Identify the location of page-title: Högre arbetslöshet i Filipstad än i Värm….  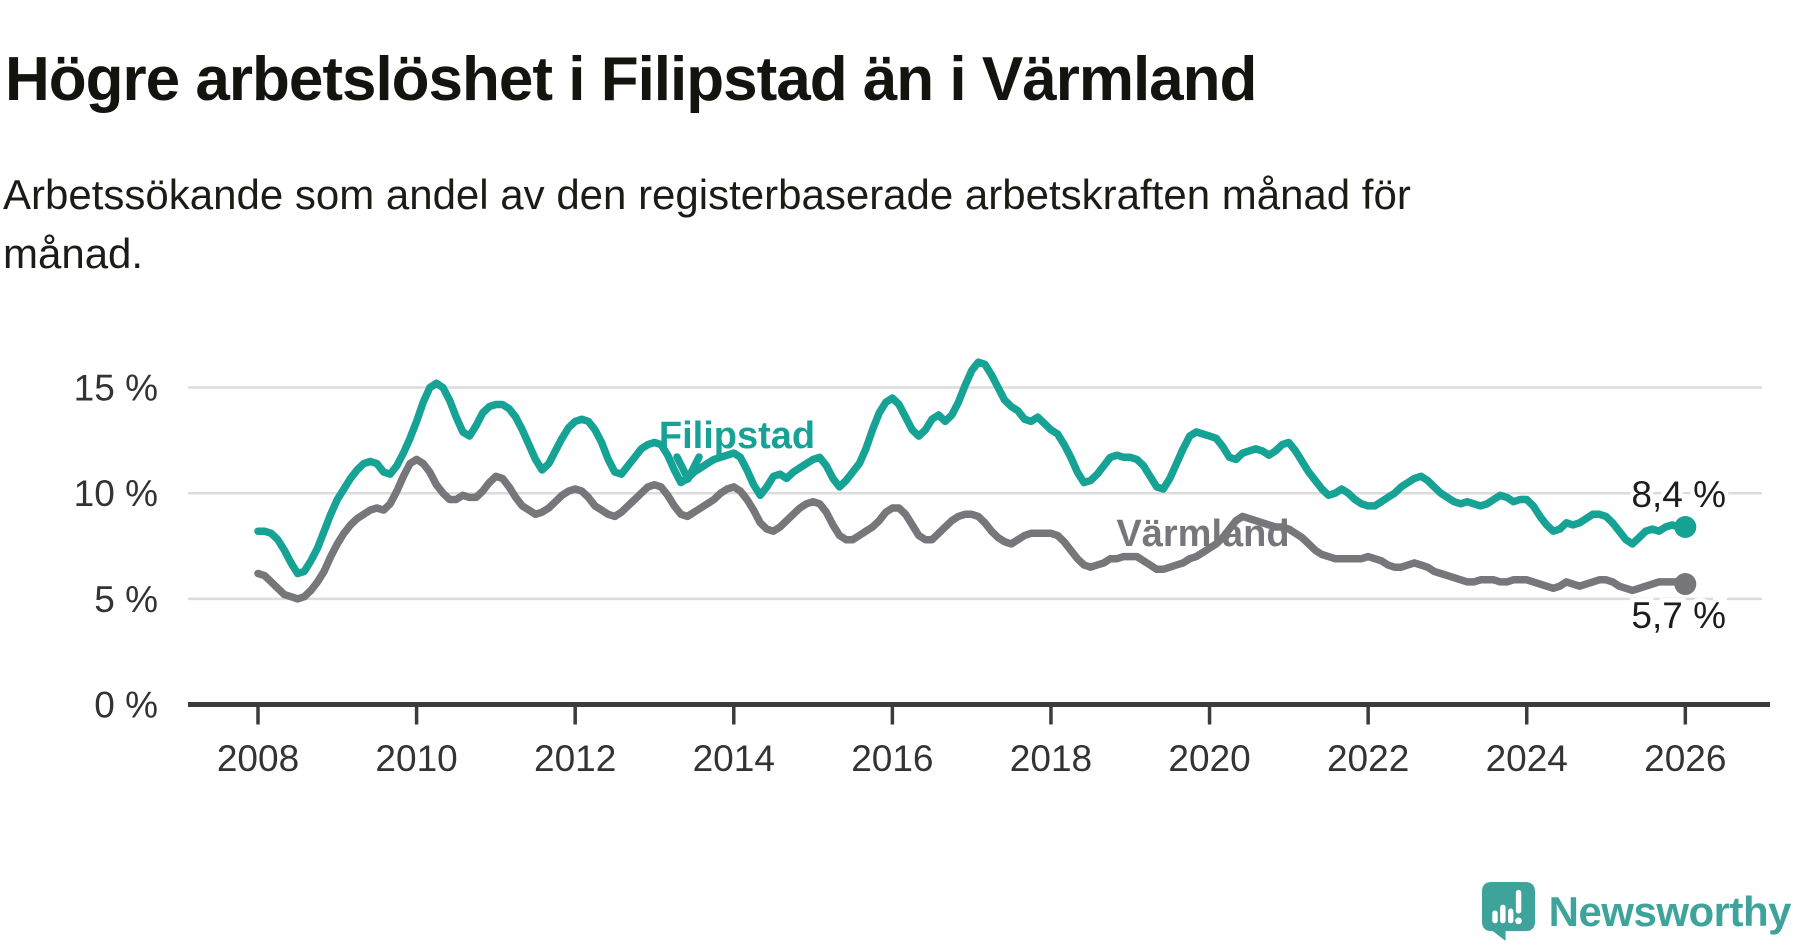
(631, 79).